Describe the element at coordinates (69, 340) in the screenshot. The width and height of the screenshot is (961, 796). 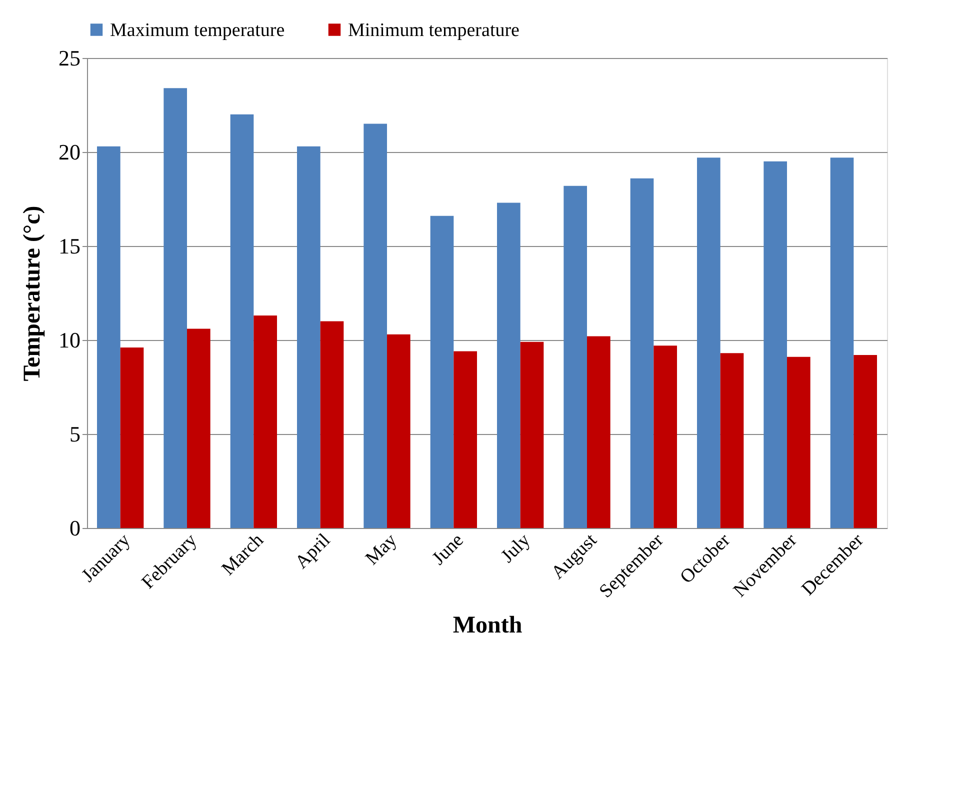
I see `y-tick-label: 10` at that location.